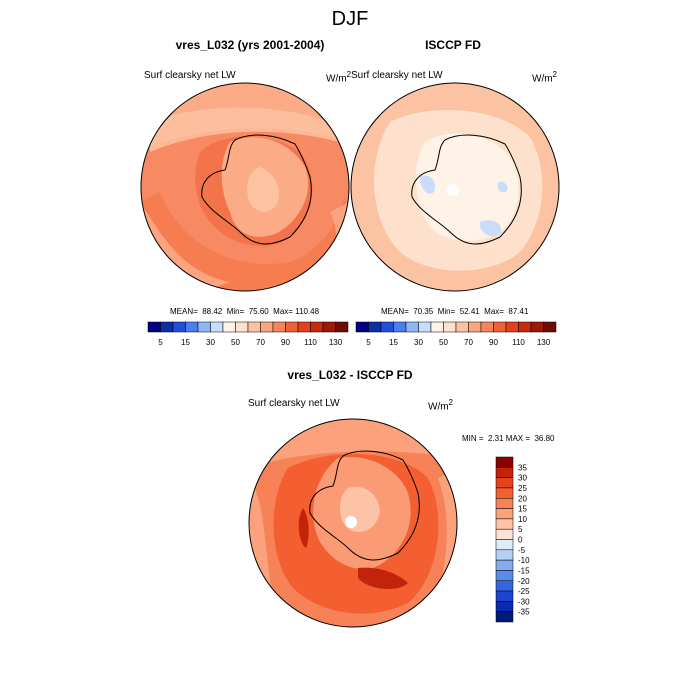 This screenshot has width=700, height=700. I want to click on obs-polar-map, so click(455, 187).